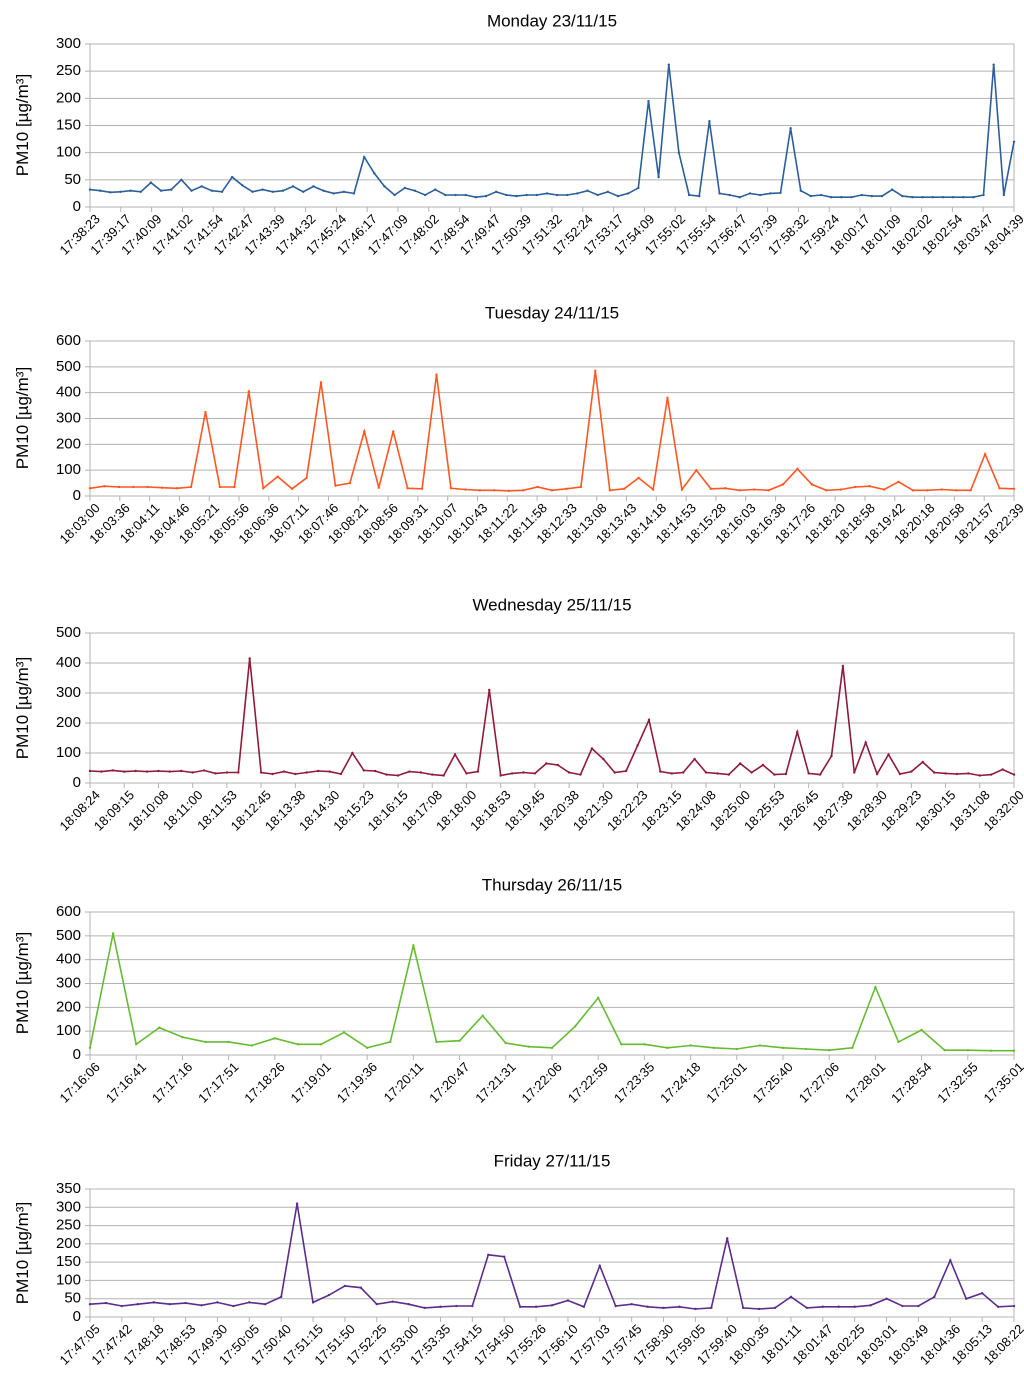 The height and width of the screenshot is (1389, 1024). What do you see at coordinates (68, 911) in the screenshot?
I see `y-tick-label: 600` at bounding box center [68, 911].